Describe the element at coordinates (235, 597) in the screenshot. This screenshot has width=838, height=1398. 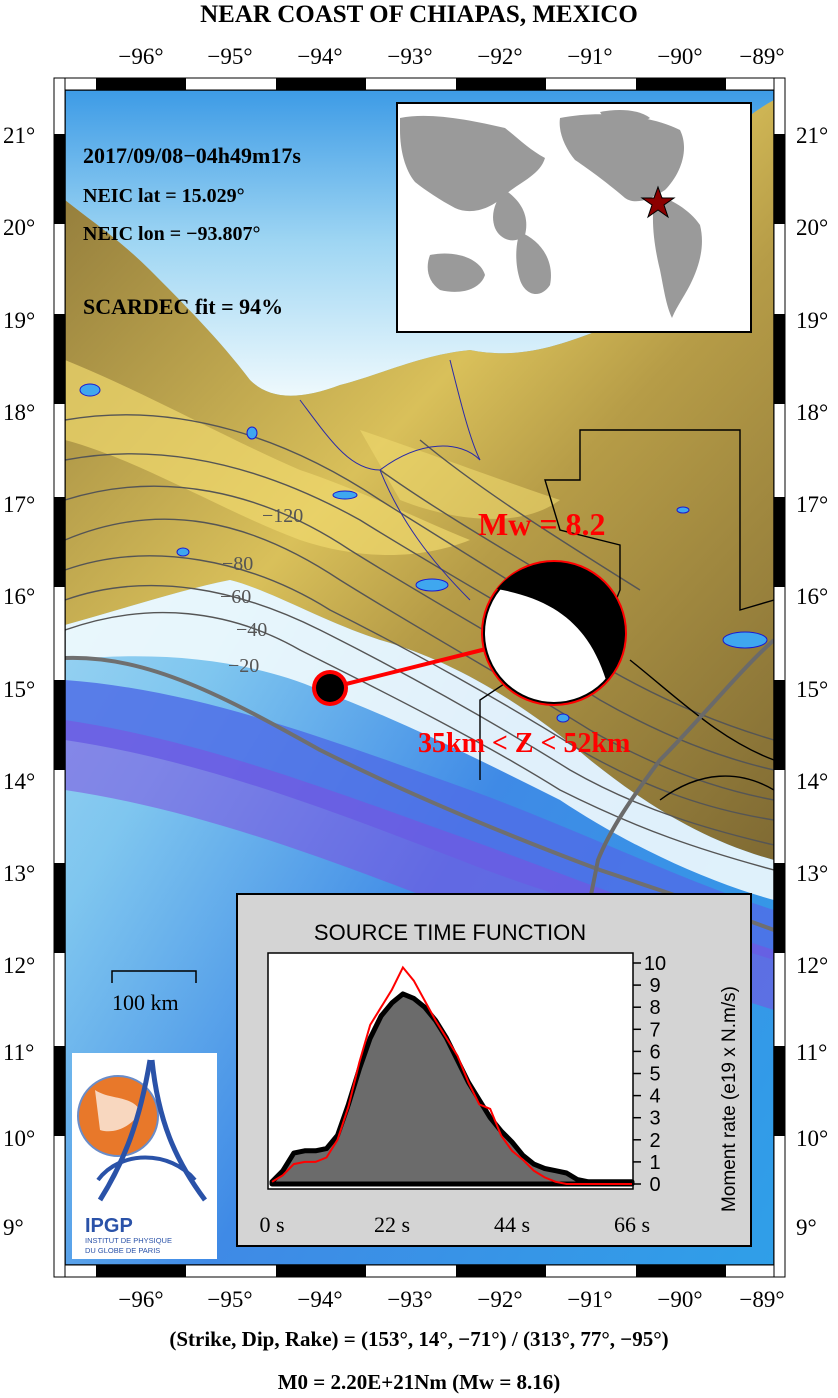
I see `contour-label: −60` at that location.